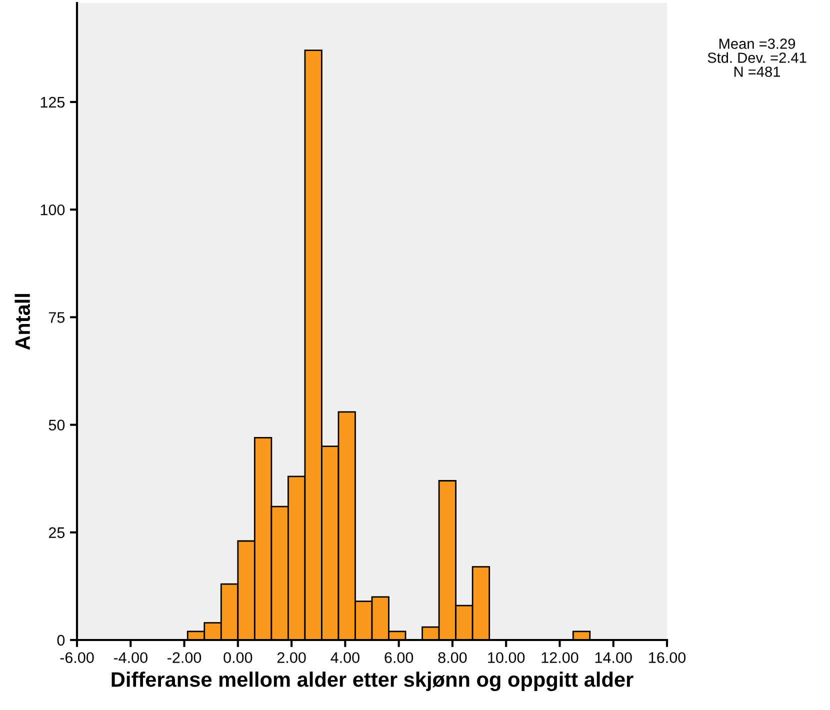 This screenshot has height=710, width=830. What do you see at coordinates (56, 532) in the screenshot?
I see `y-tick-label: 25` at bounding box center [56, 532].